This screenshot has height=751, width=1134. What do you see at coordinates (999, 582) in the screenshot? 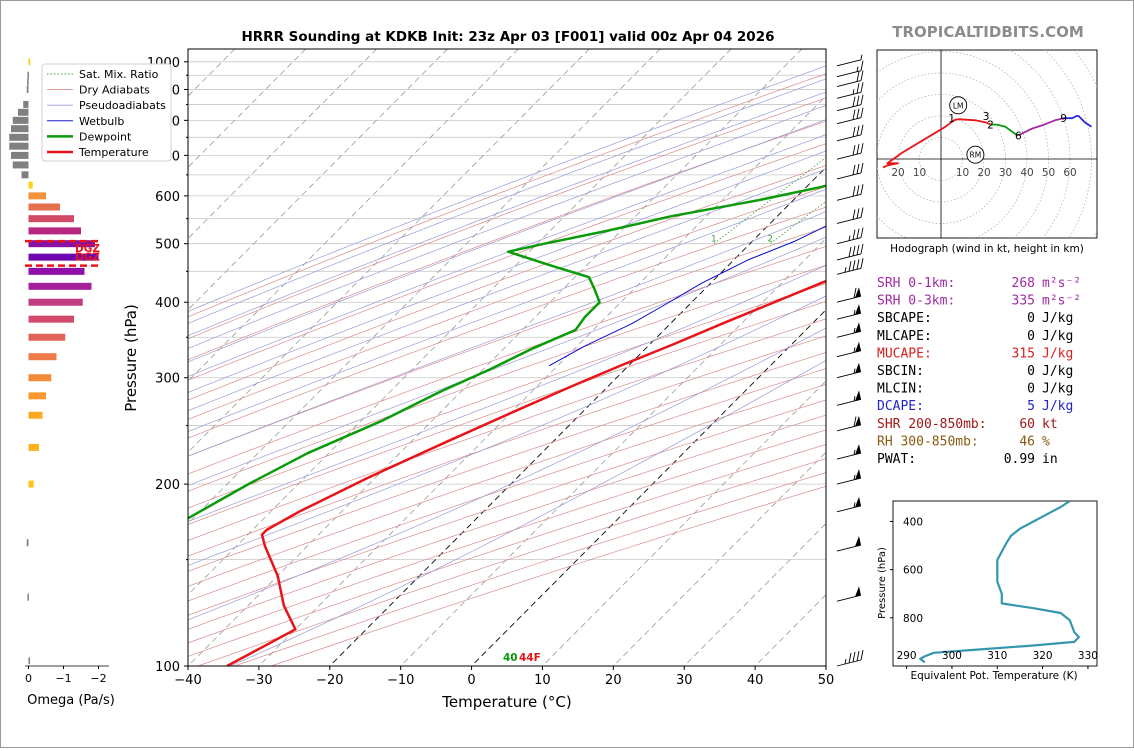
I see `theta-e-line` at bounding box center [999, 582].